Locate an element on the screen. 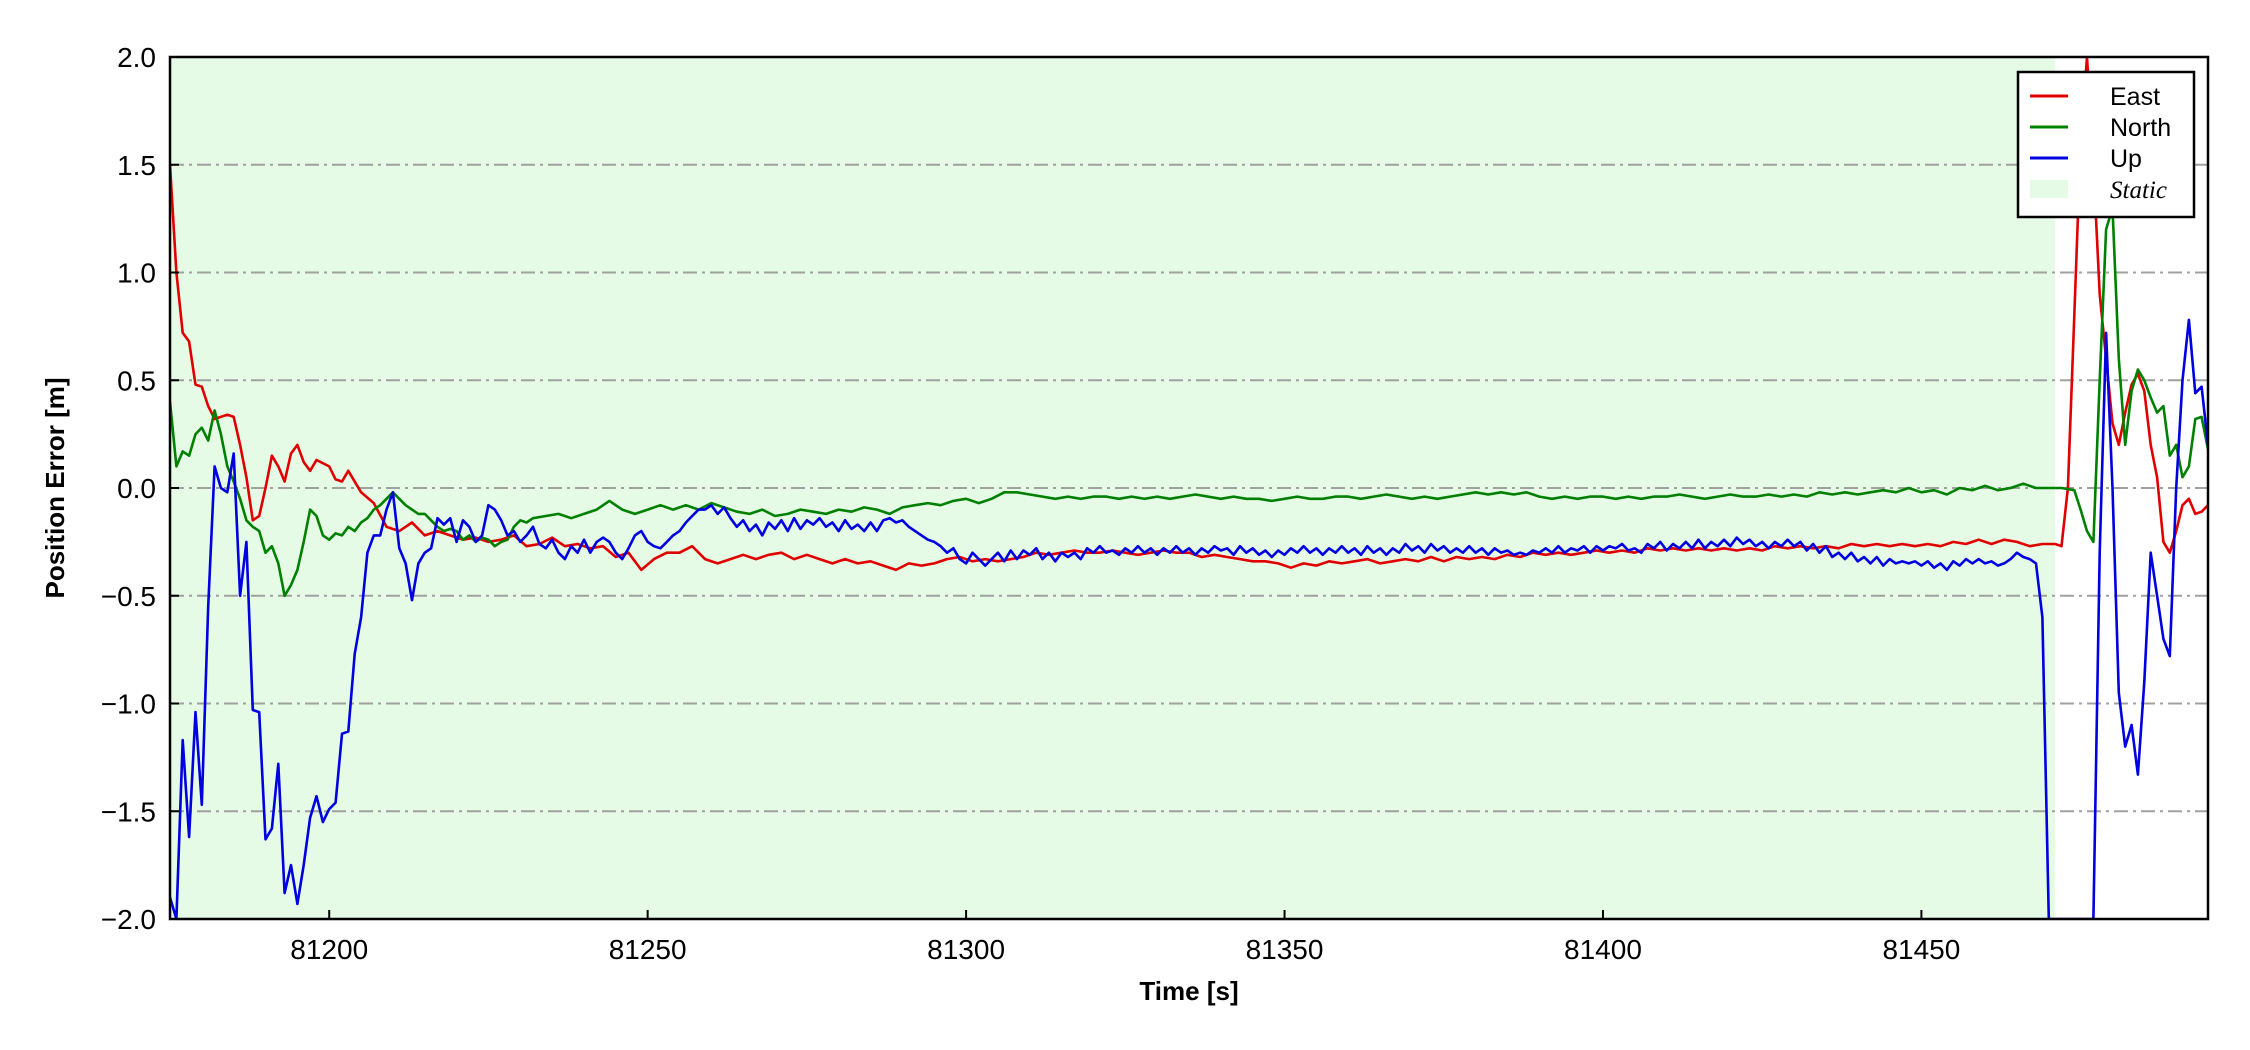 This screenshot has height=1050, width=2250. y-tick-label: 0.0 is located at coordinates (136, 488).